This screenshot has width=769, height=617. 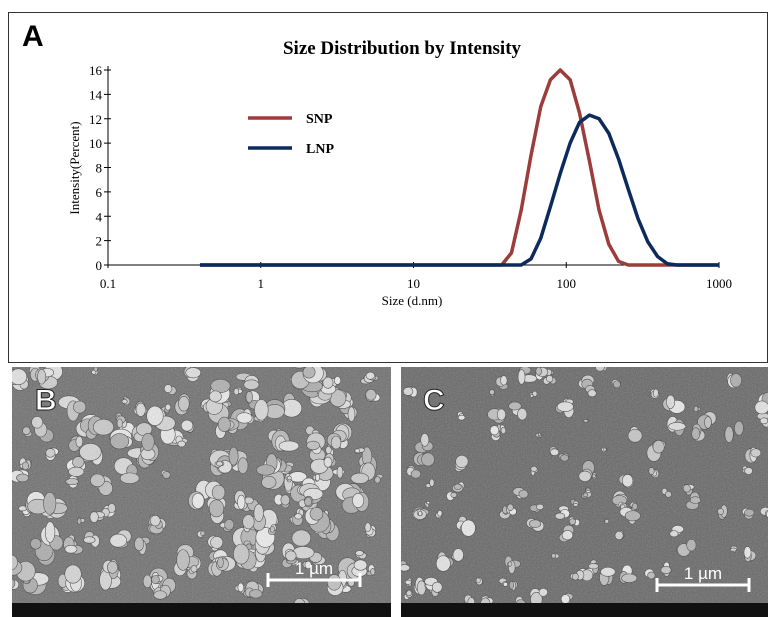 I want to click on y-tick-label: 6, so click(x=99, y=192).